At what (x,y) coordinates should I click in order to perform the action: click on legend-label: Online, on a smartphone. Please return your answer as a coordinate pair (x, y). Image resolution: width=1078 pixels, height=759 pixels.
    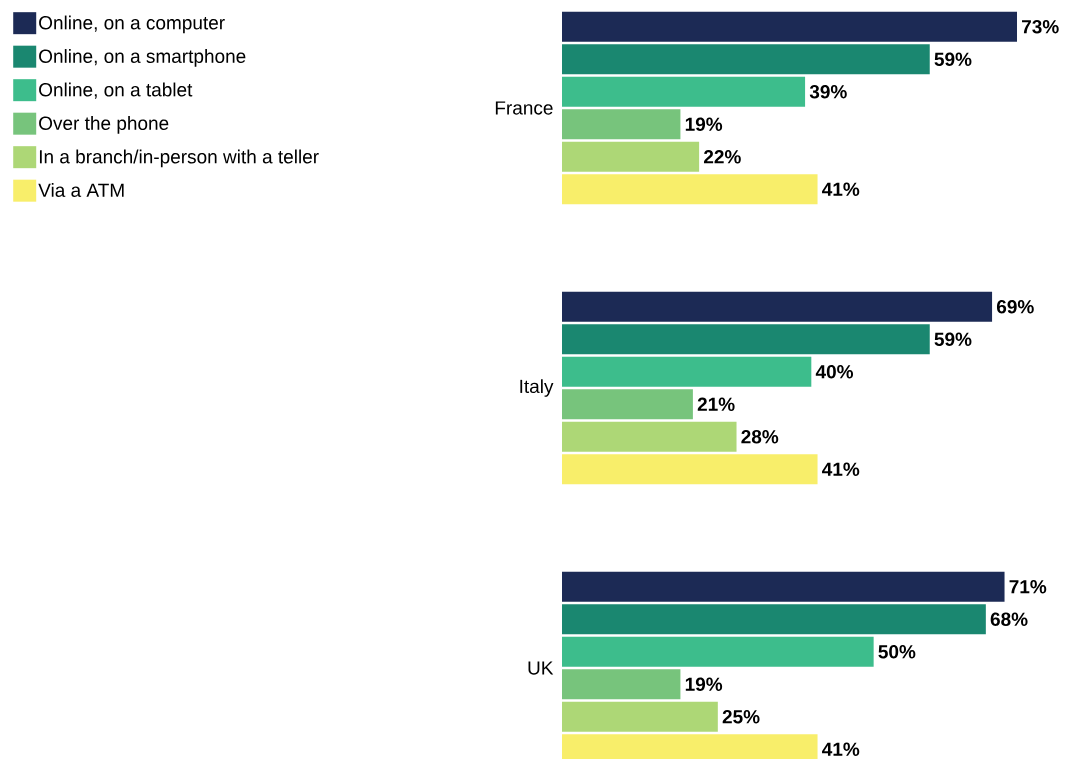
    Looking at the image, I should click on (142, 58).